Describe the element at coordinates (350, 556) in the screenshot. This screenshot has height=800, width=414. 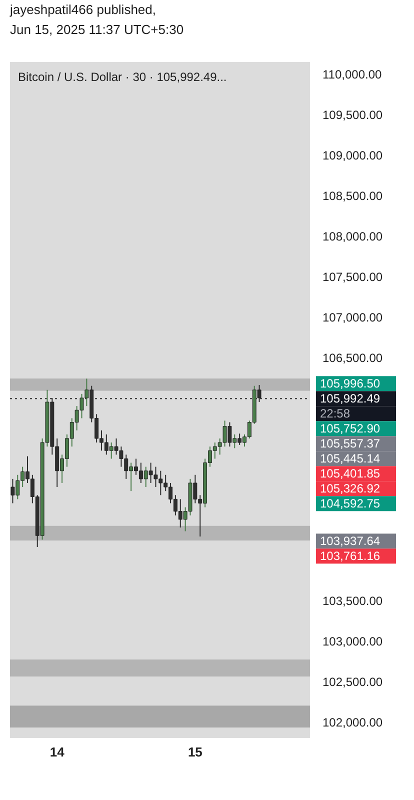
I see `text: 103,761.16` at that location.